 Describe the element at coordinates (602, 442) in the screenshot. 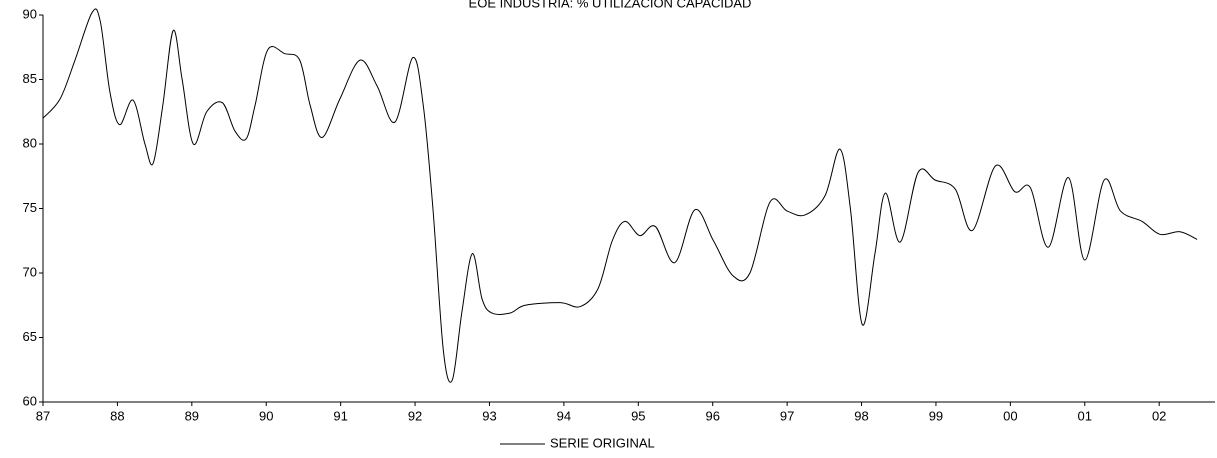

I see `legend-label: SERIE ORIGINAL` at that location.